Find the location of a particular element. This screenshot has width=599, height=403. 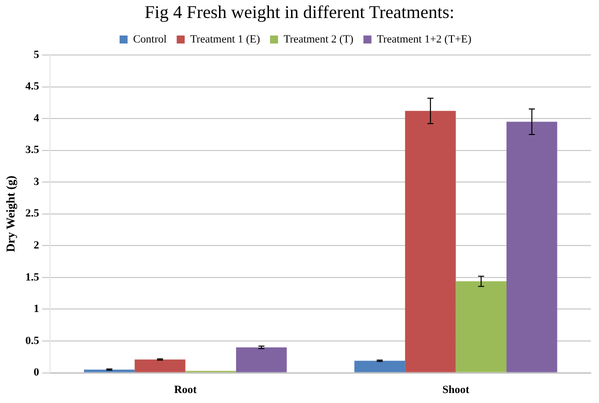

y-tick-label: 2 is located at coordinates (37, 246).